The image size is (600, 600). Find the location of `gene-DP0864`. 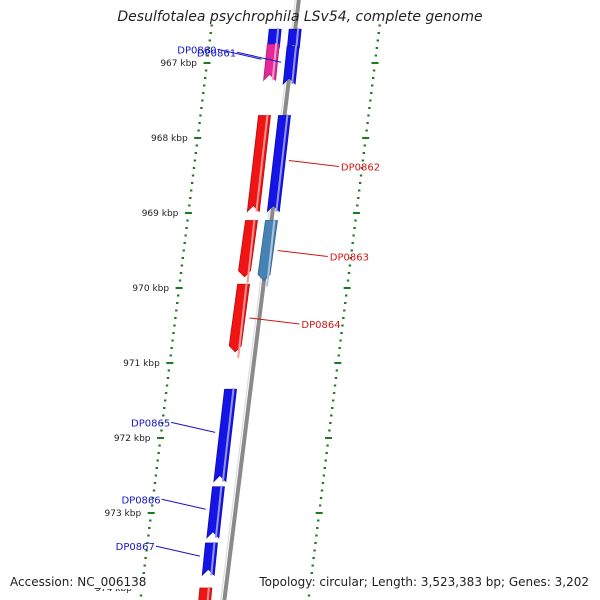

gene-DP0864 is located at coordinates (239, 320).